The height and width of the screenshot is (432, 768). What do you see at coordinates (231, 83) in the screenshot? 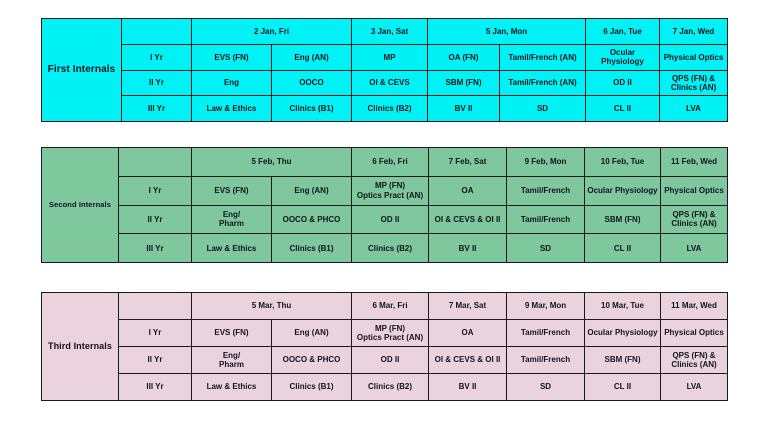
I see `exam-cell: Eng` at bounding box center [231, 83].